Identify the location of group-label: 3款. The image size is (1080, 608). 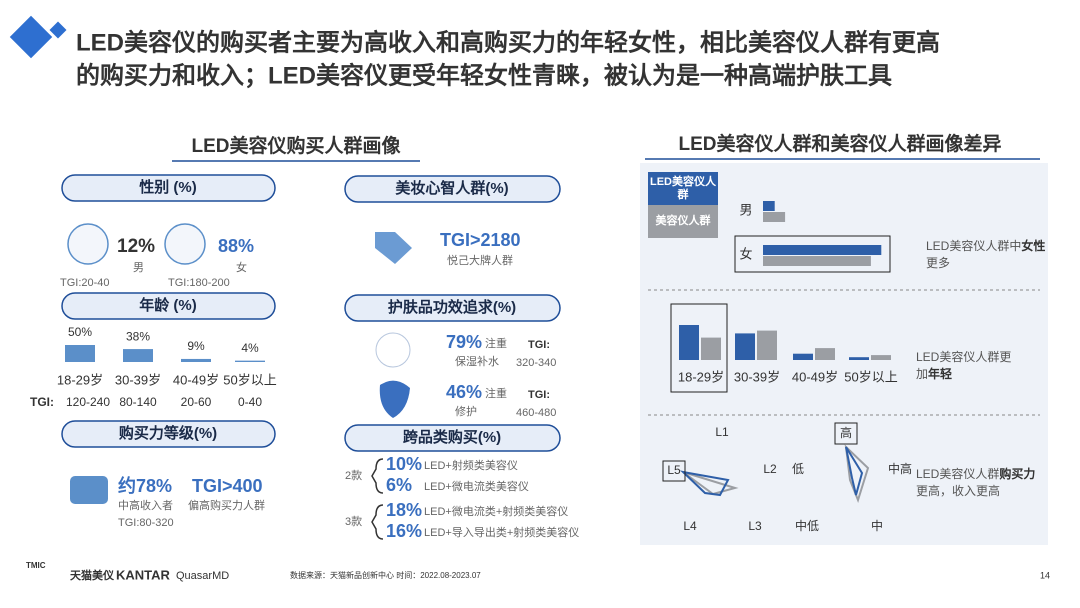
(353, 521).